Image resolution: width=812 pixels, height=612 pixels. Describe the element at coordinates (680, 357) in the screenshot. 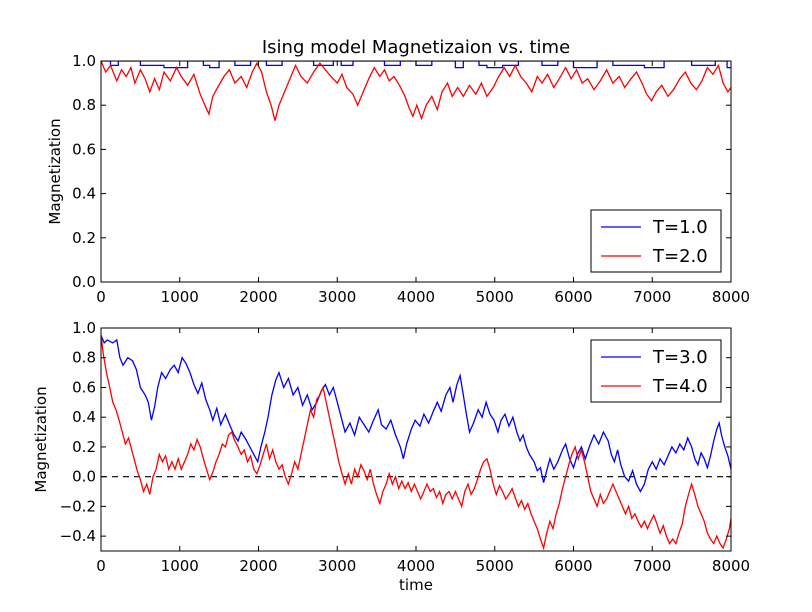

I see `legend-label: T=3.0` at that location.